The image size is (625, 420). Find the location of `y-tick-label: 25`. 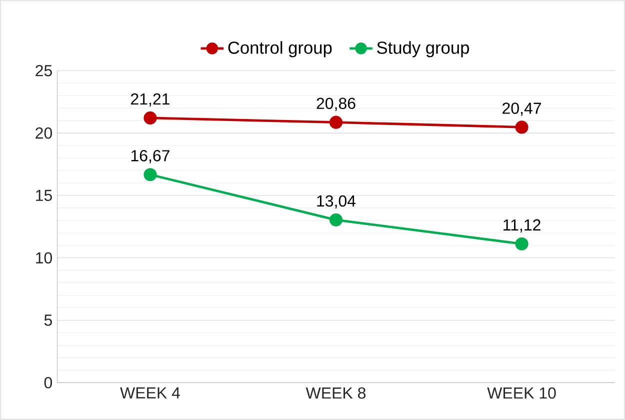

y-tick-label: 25 is located at coordinates (44, 70).